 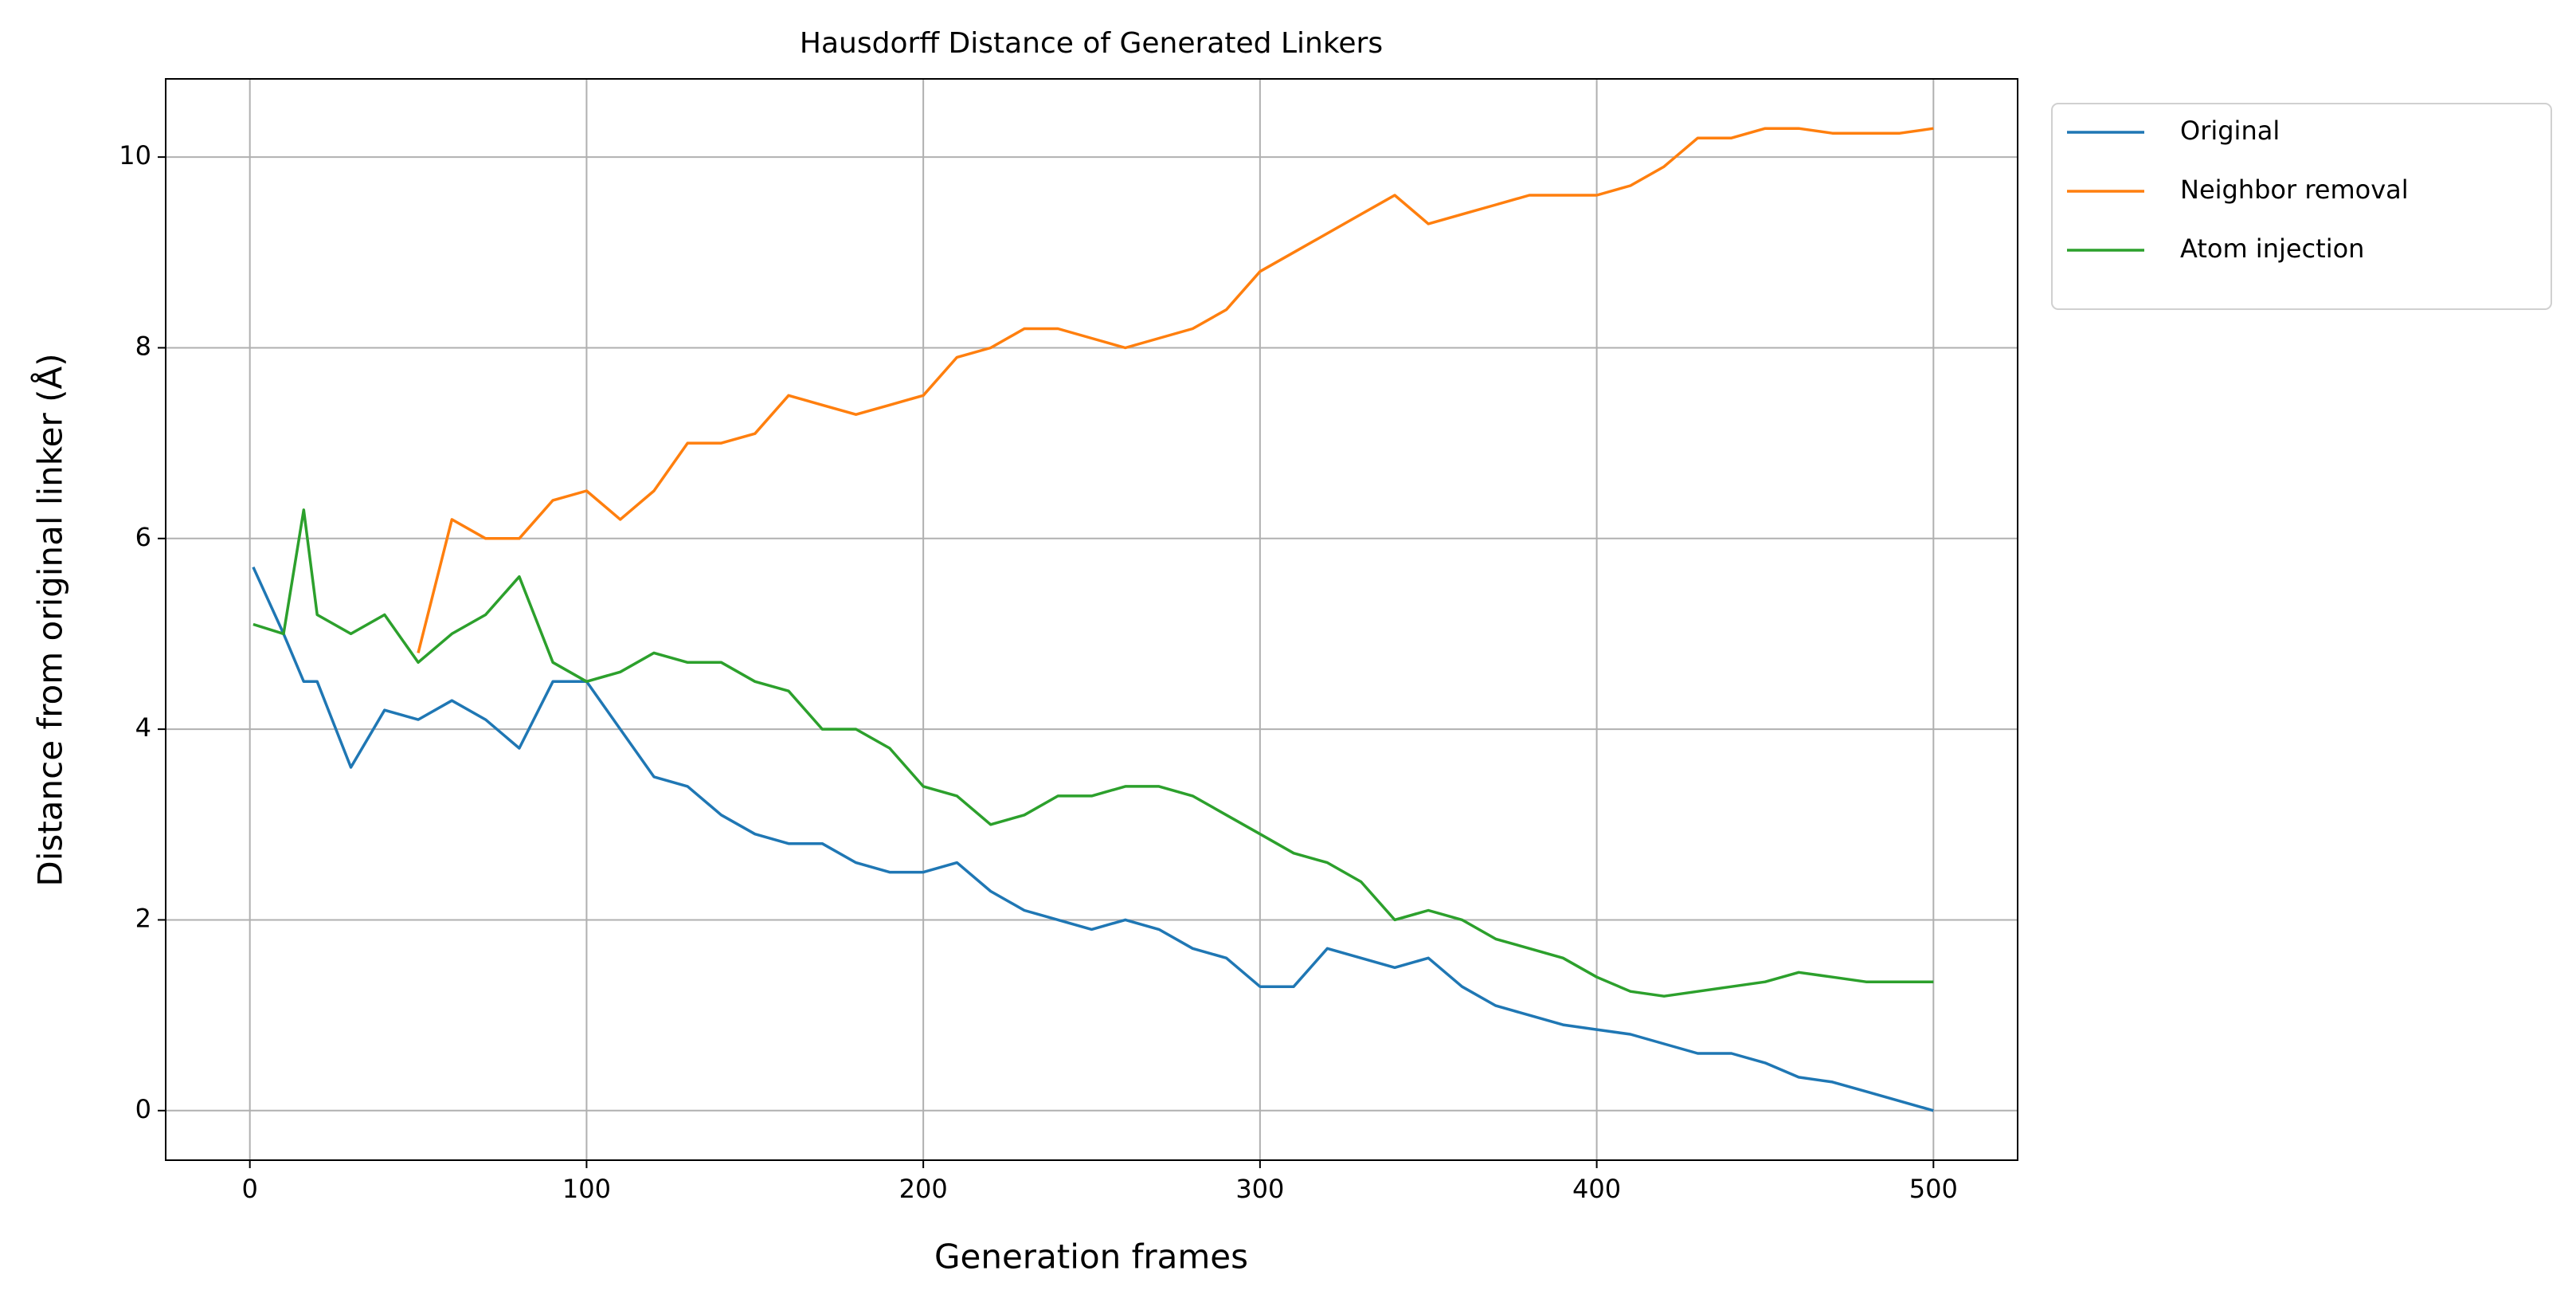 I want to click on y-tick-label: 2, so click(x=143, y=918).